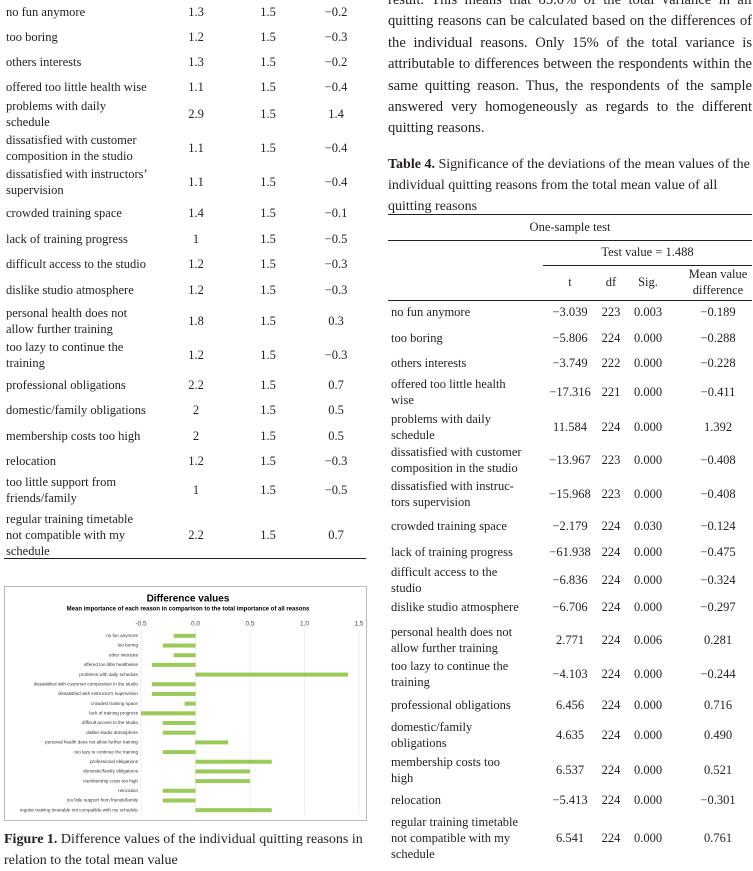 This screenshot has width=753, height=871. I want to click on figure-title: Difference values, so click(188, 599).